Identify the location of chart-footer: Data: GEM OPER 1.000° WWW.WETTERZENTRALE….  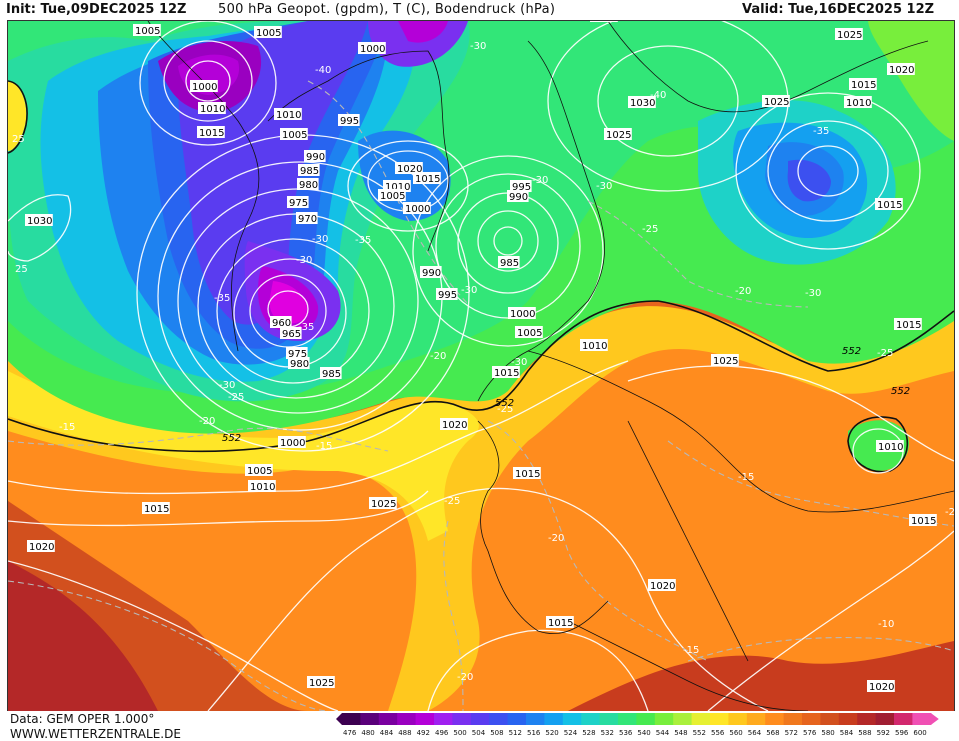
(479, 726).